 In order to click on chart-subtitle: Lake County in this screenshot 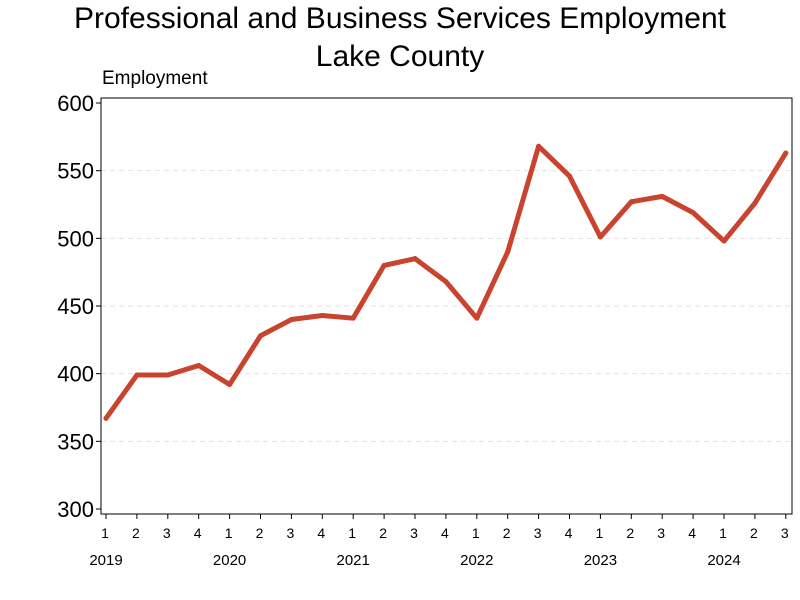, I will do `click(400, 56)`.